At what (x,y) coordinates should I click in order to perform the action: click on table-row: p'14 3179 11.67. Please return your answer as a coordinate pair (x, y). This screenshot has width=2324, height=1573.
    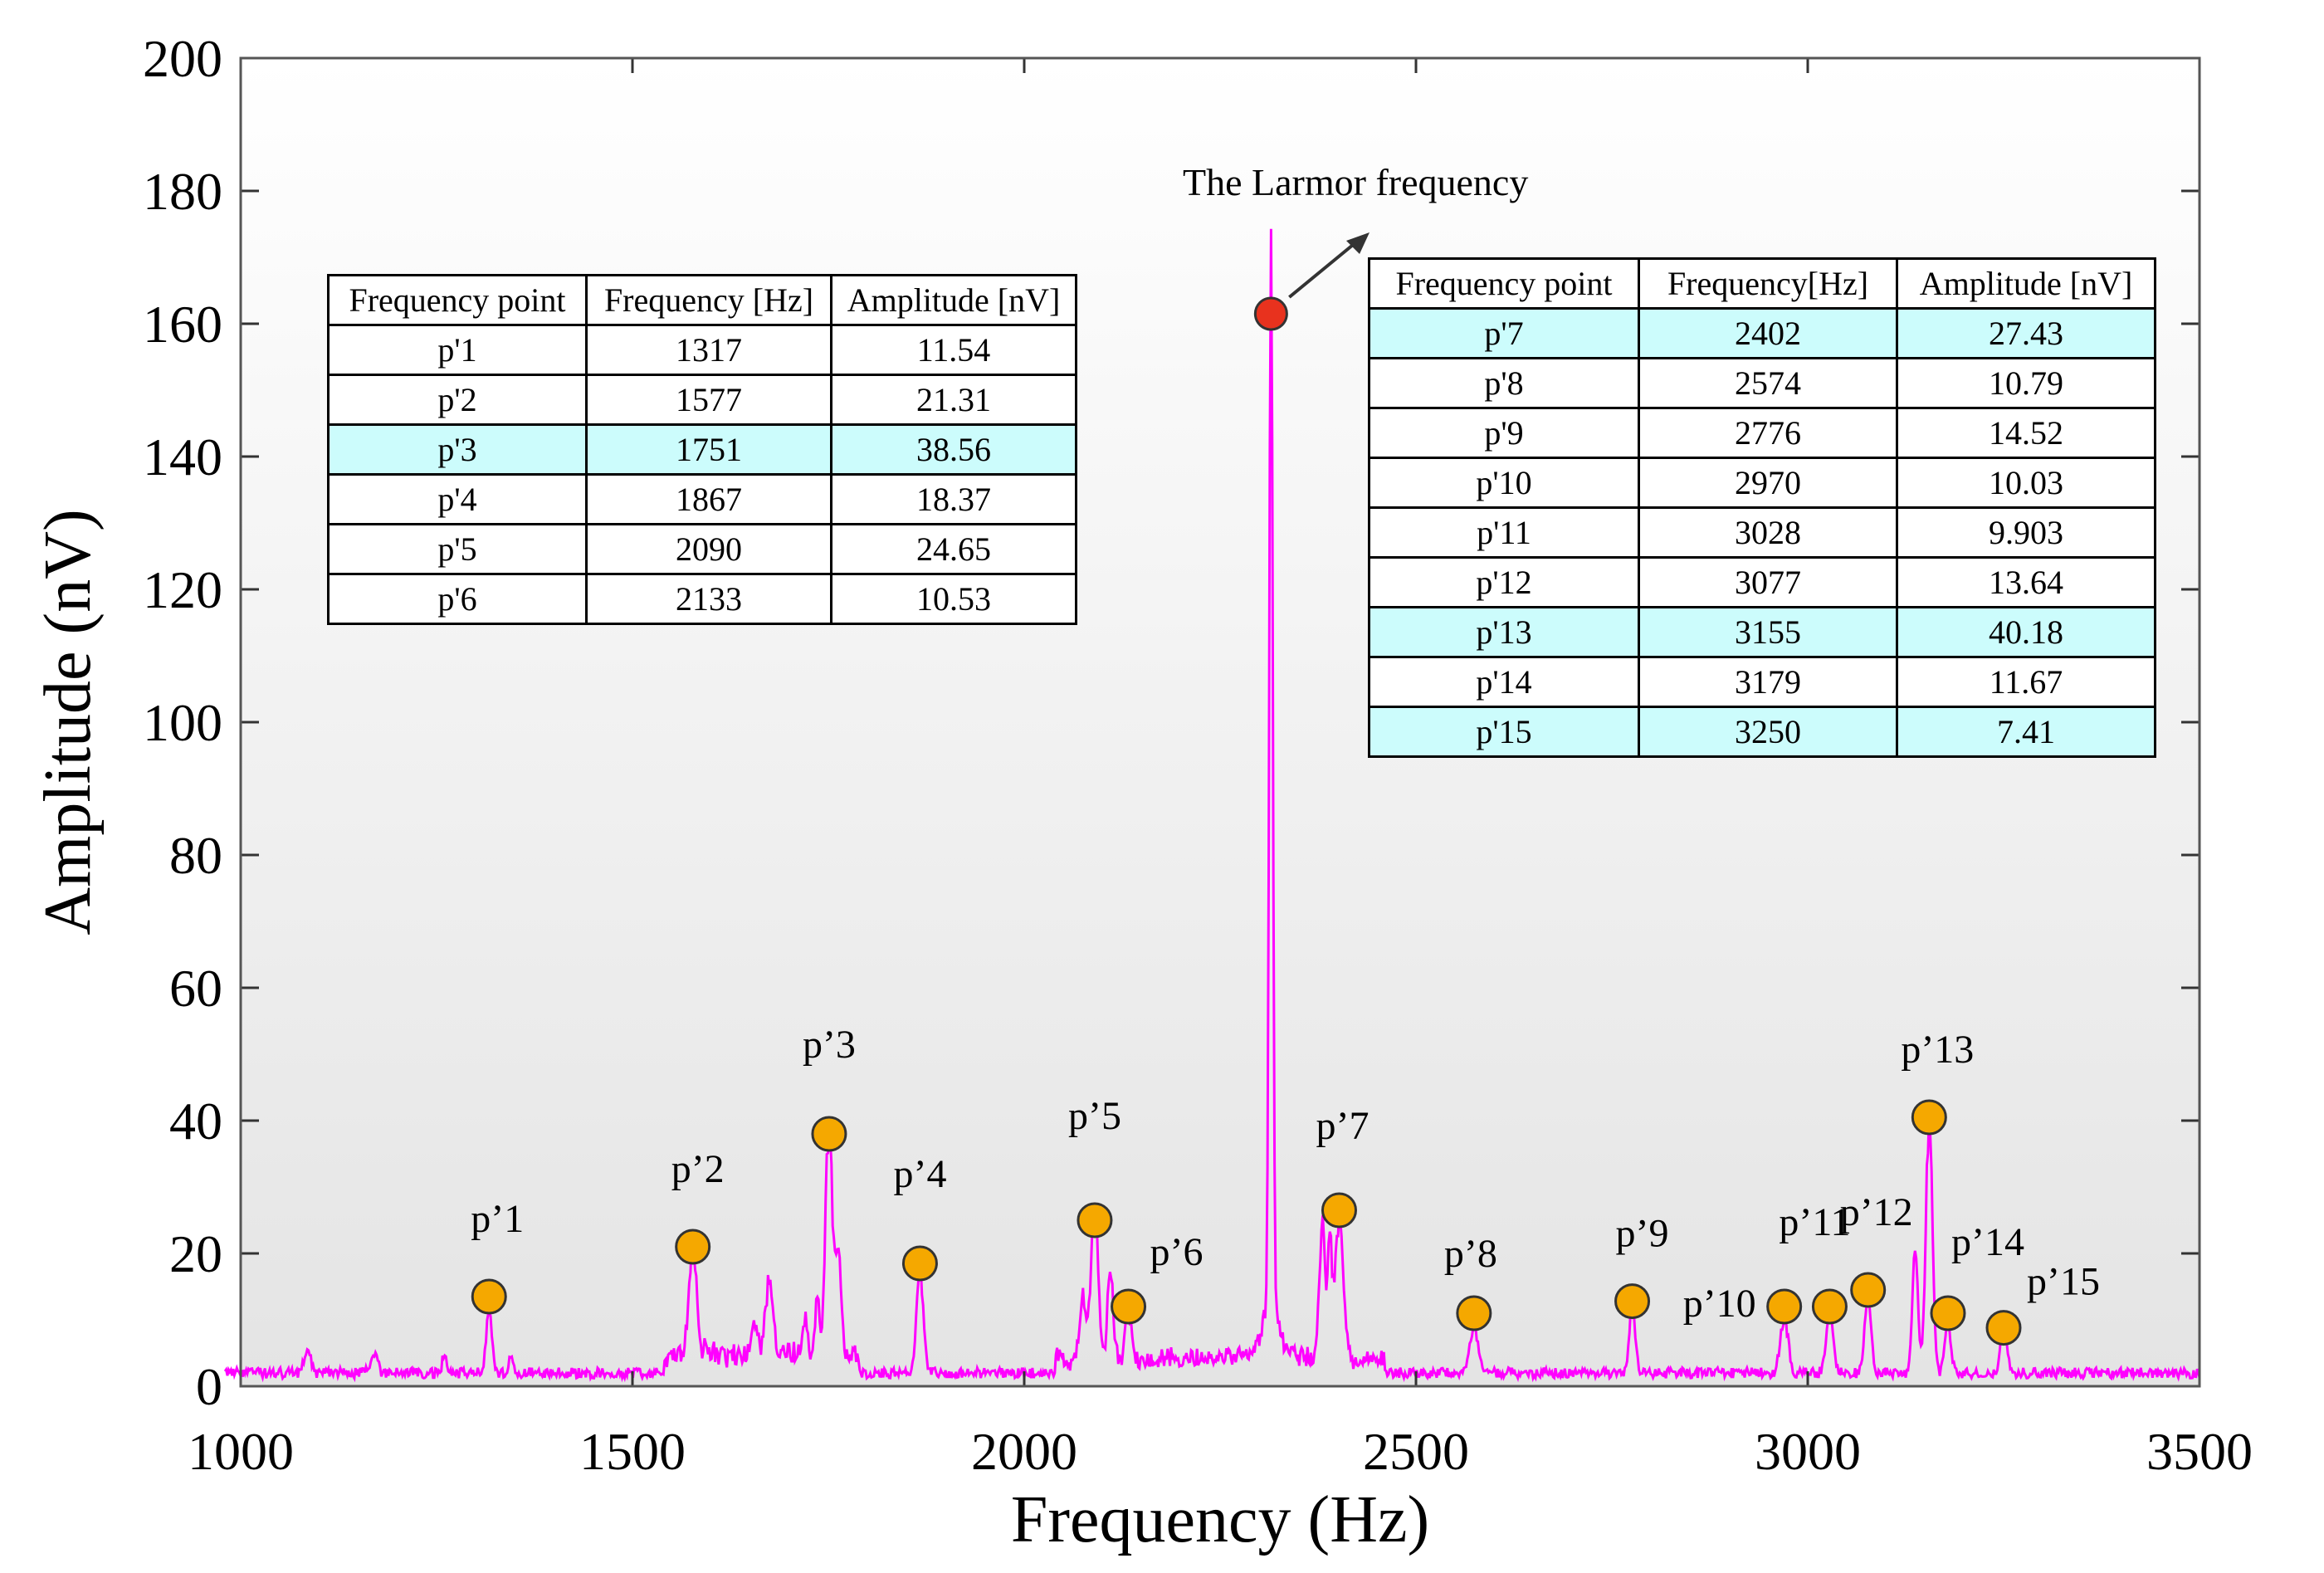
    Looking at the image, I should click on (1762, 682).